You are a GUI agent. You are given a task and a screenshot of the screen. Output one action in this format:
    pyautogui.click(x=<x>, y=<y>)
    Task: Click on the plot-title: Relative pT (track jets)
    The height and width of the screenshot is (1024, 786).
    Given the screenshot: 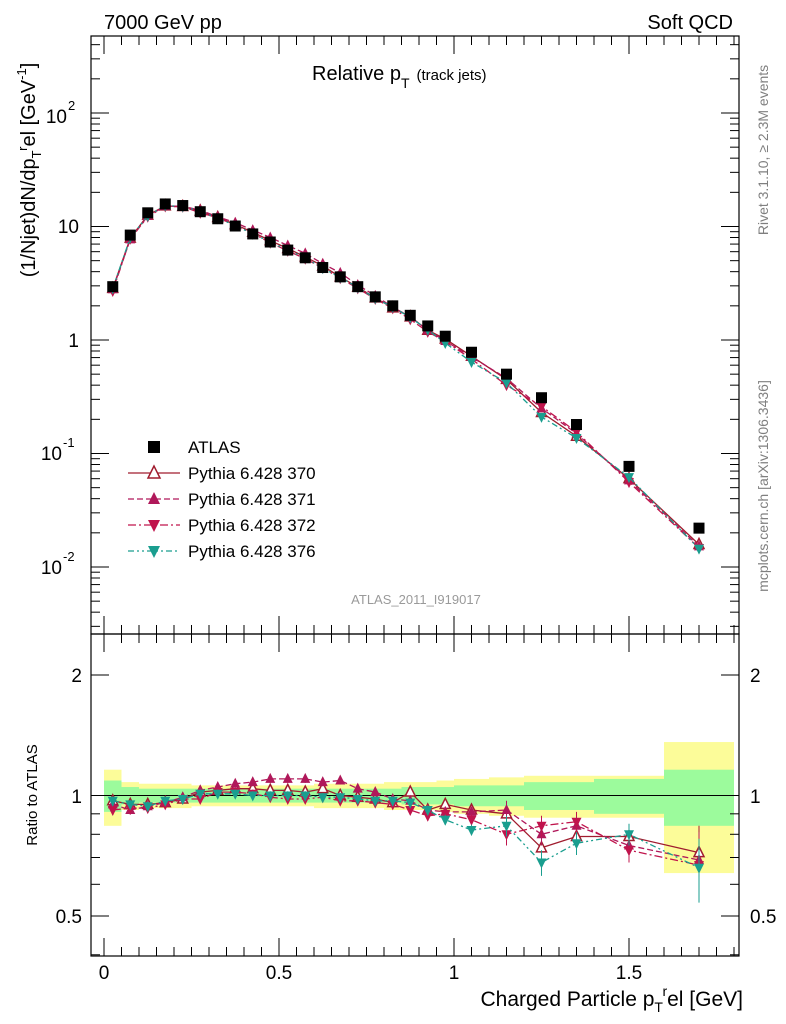 What is the action you would take?
    pyautogui.click(x=399, y=77)
    